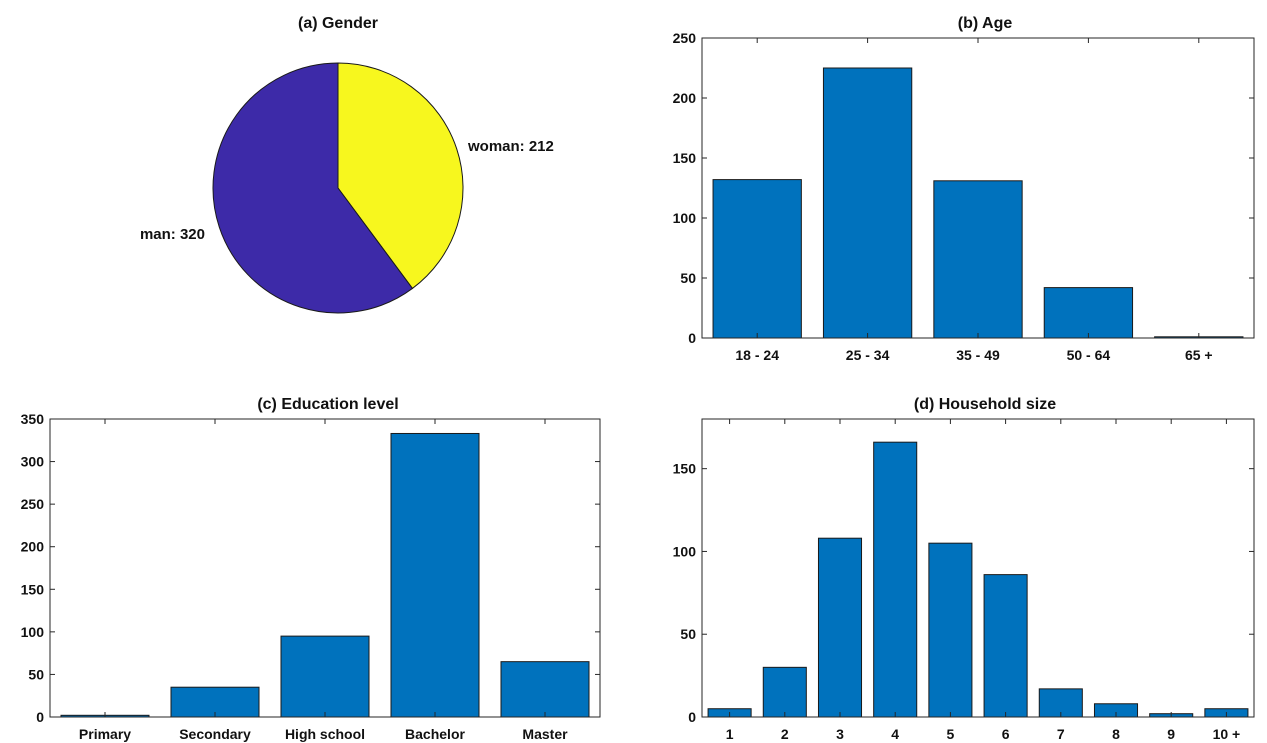 This screenshot has width=1267, height=743. Describe the element at coordinates (33, 462) in the screenshot. I see `y-tick-label: 300` at that location.